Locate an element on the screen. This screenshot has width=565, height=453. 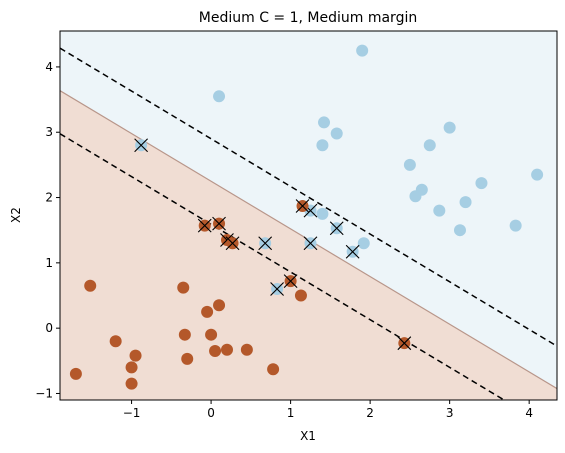
y-axis: −1 0 1 2 3 4 is located at coordinates (47, 230).